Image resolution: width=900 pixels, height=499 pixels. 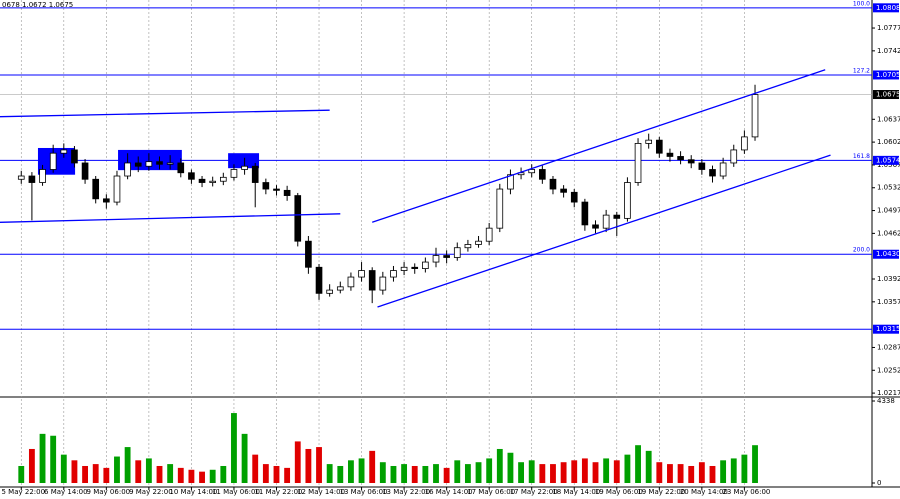 I want to click on y-tick-label: 1.0742, so click(x=888, y=51).